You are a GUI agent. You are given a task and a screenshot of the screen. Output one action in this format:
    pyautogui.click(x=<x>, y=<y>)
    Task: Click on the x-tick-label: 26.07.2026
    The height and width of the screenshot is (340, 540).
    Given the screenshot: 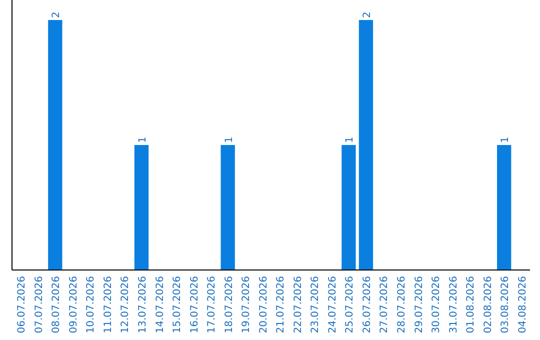 What is the action you would take?
    pyautogui.click(x=367, y=305)
    